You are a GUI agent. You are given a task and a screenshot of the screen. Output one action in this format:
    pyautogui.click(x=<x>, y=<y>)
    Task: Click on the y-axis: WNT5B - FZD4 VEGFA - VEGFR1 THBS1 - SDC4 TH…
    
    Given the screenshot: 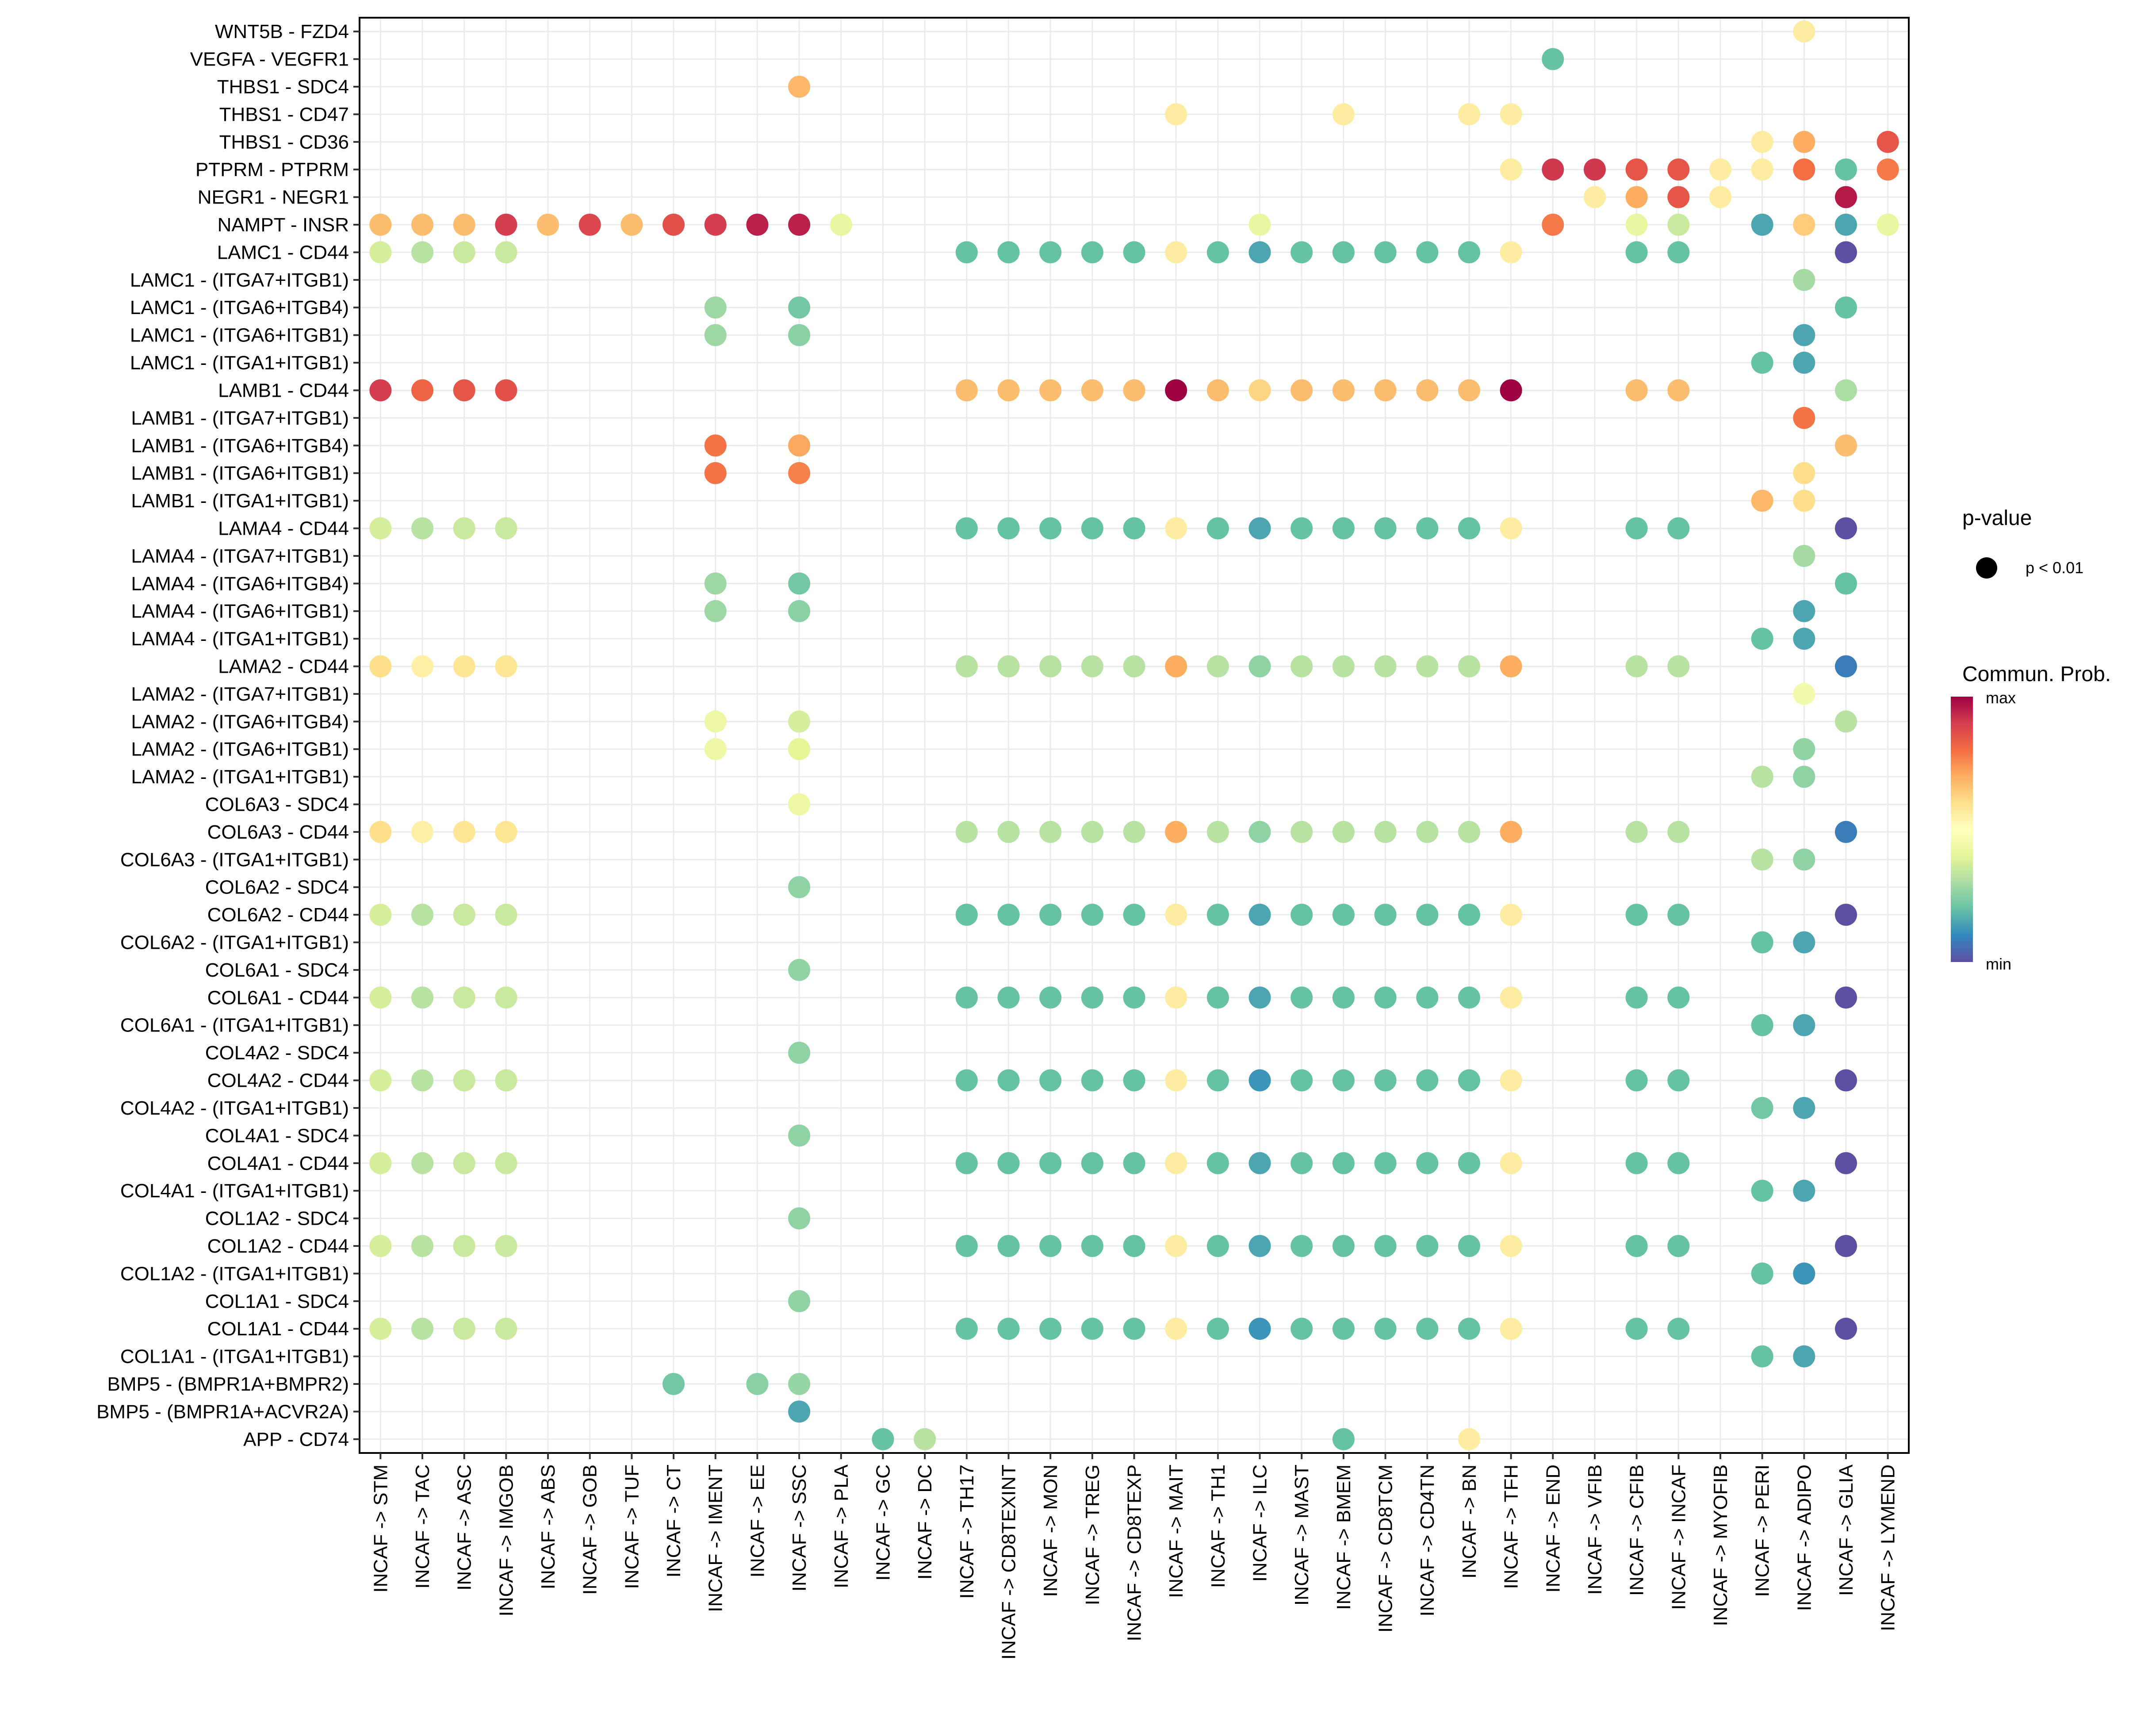 What is the action you would take?
    pyautogui.click(x=228, y=735)
    